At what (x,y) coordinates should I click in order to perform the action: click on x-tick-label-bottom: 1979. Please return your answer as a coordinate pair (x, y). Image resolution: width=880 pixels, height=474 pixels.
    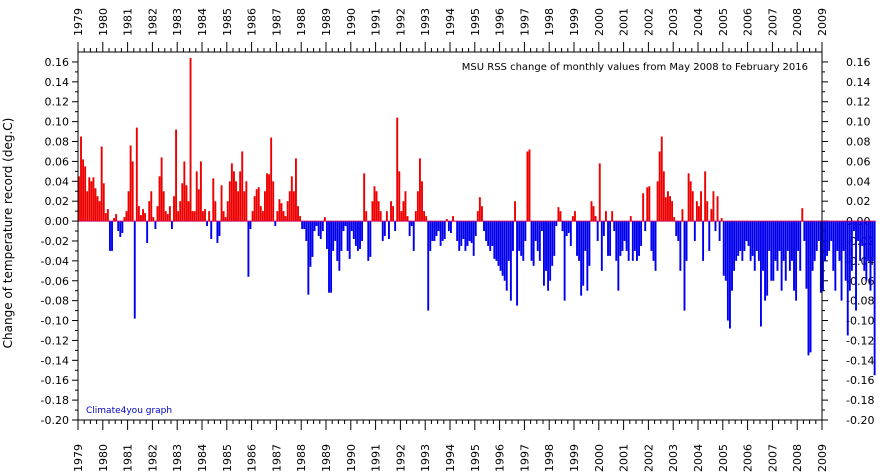
    Looking at the image, I should click on (78, 458).